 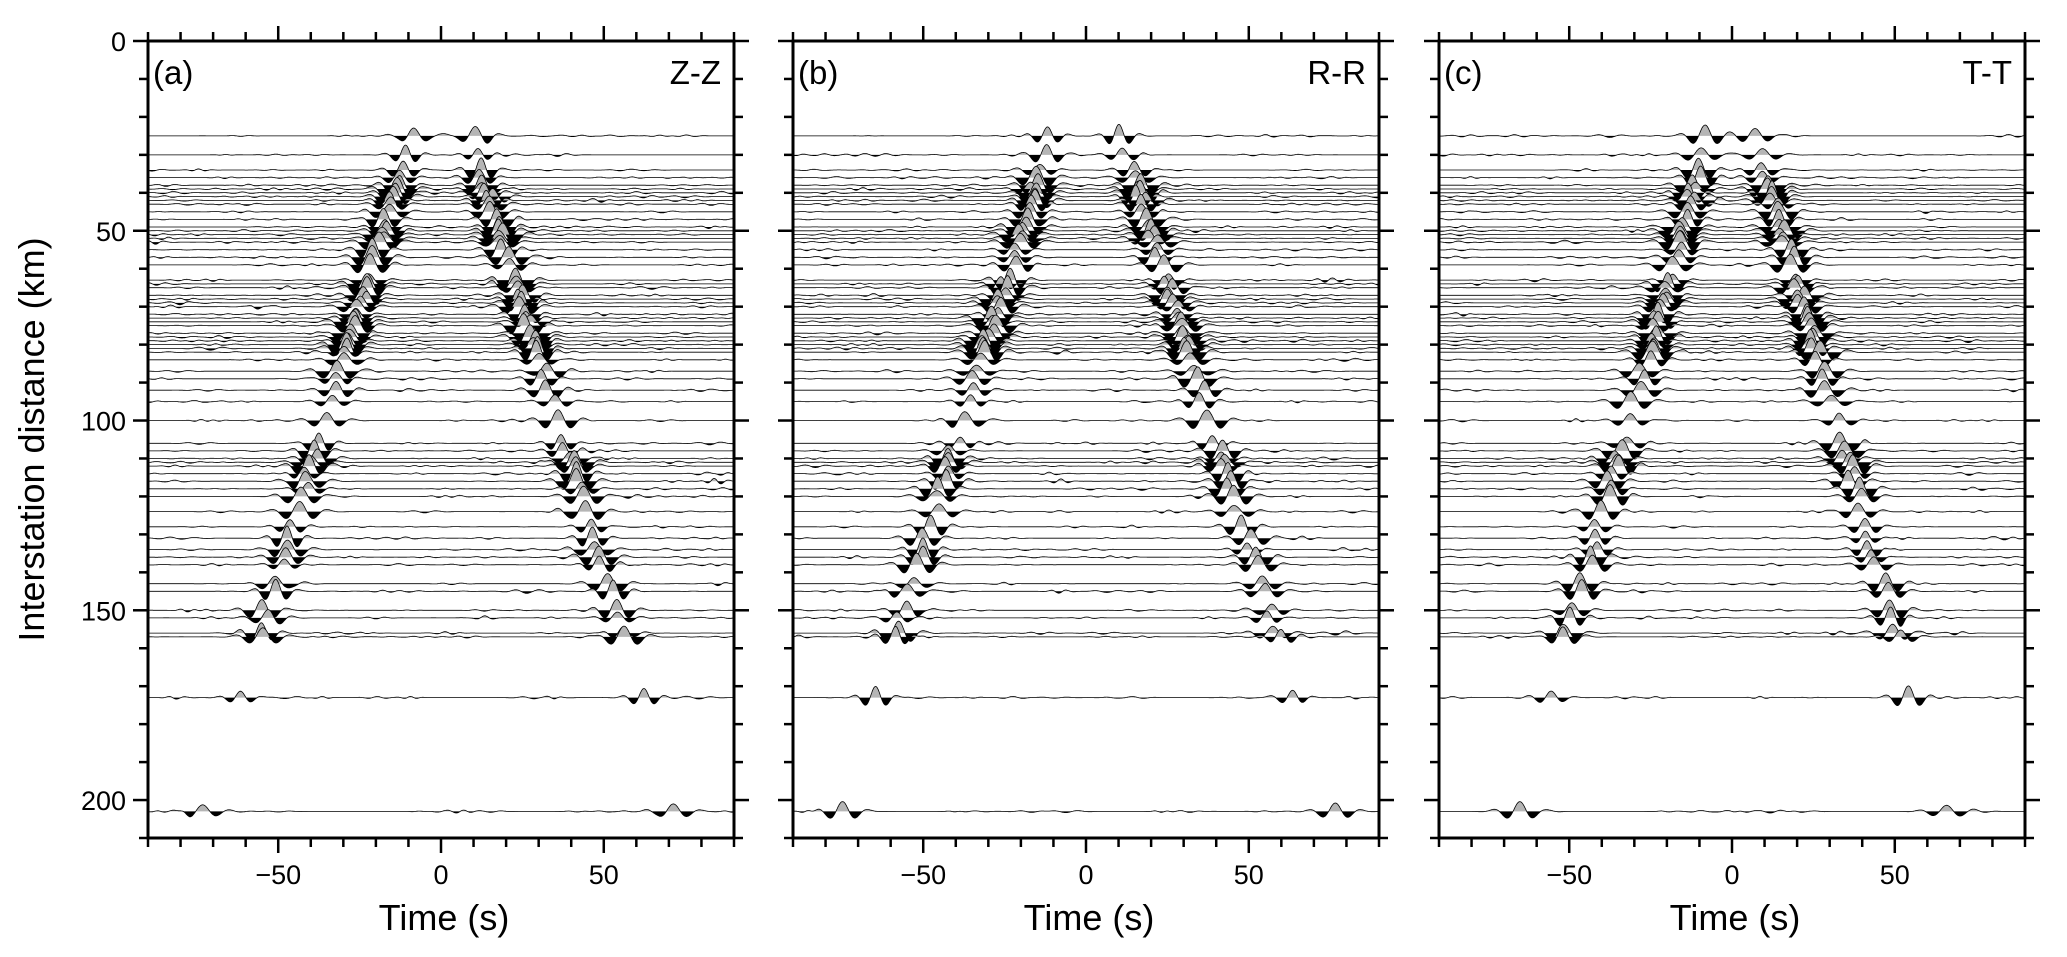 What do you see at coordinates (1735, 917) in the screenshot?
I see `panel-c-x-axis-title: Time (s)` at bounding box center [1735, 917].